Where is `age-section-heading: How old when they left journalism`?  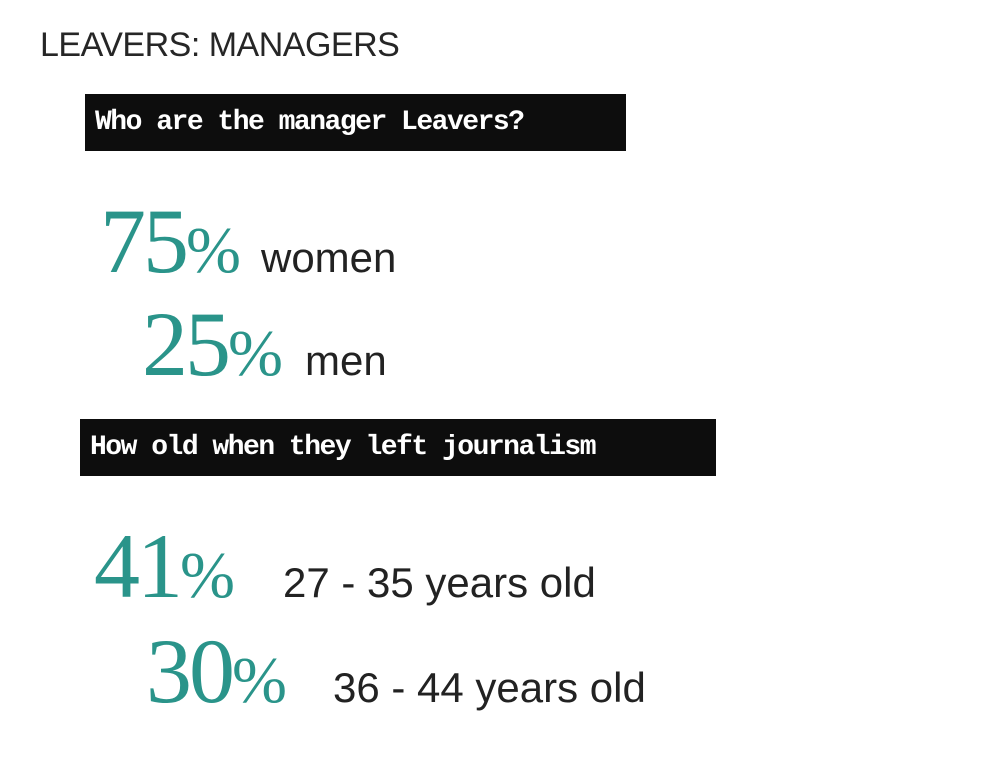 age-section-heading: How old when they left journalism is located at coordinates (398, 447).